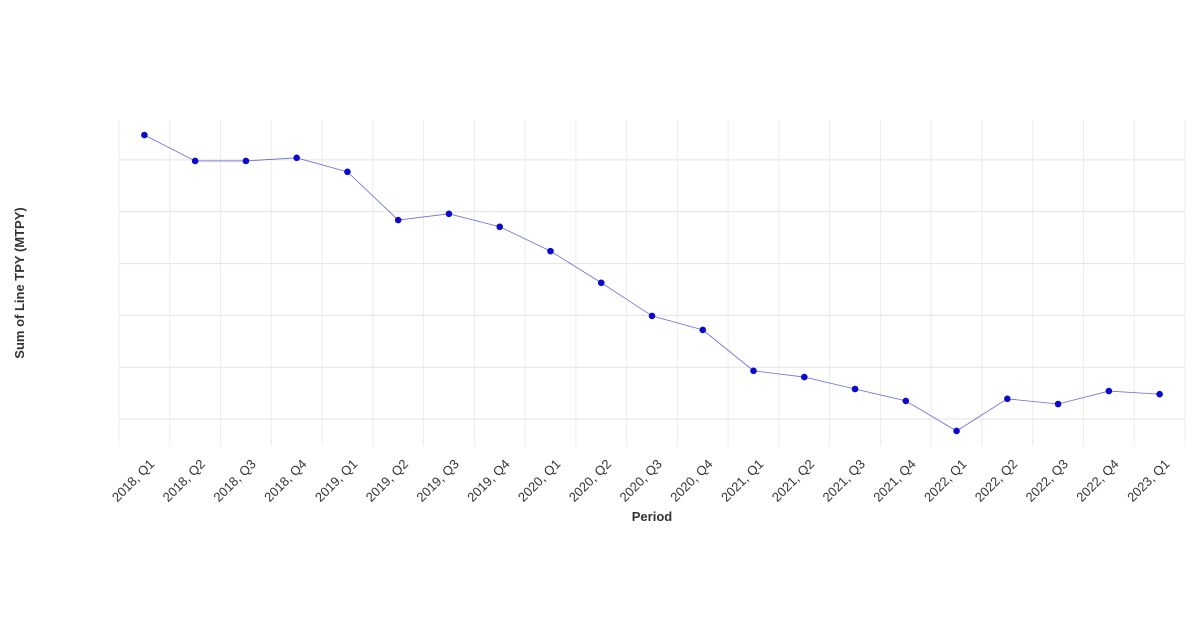 The width and height of the screenshot is (1200, 628). What do you see at coordinates (285, 480) in the screenshot?
I see `x-tick-label: 2018, Q4` at bounding box center [285, 480].